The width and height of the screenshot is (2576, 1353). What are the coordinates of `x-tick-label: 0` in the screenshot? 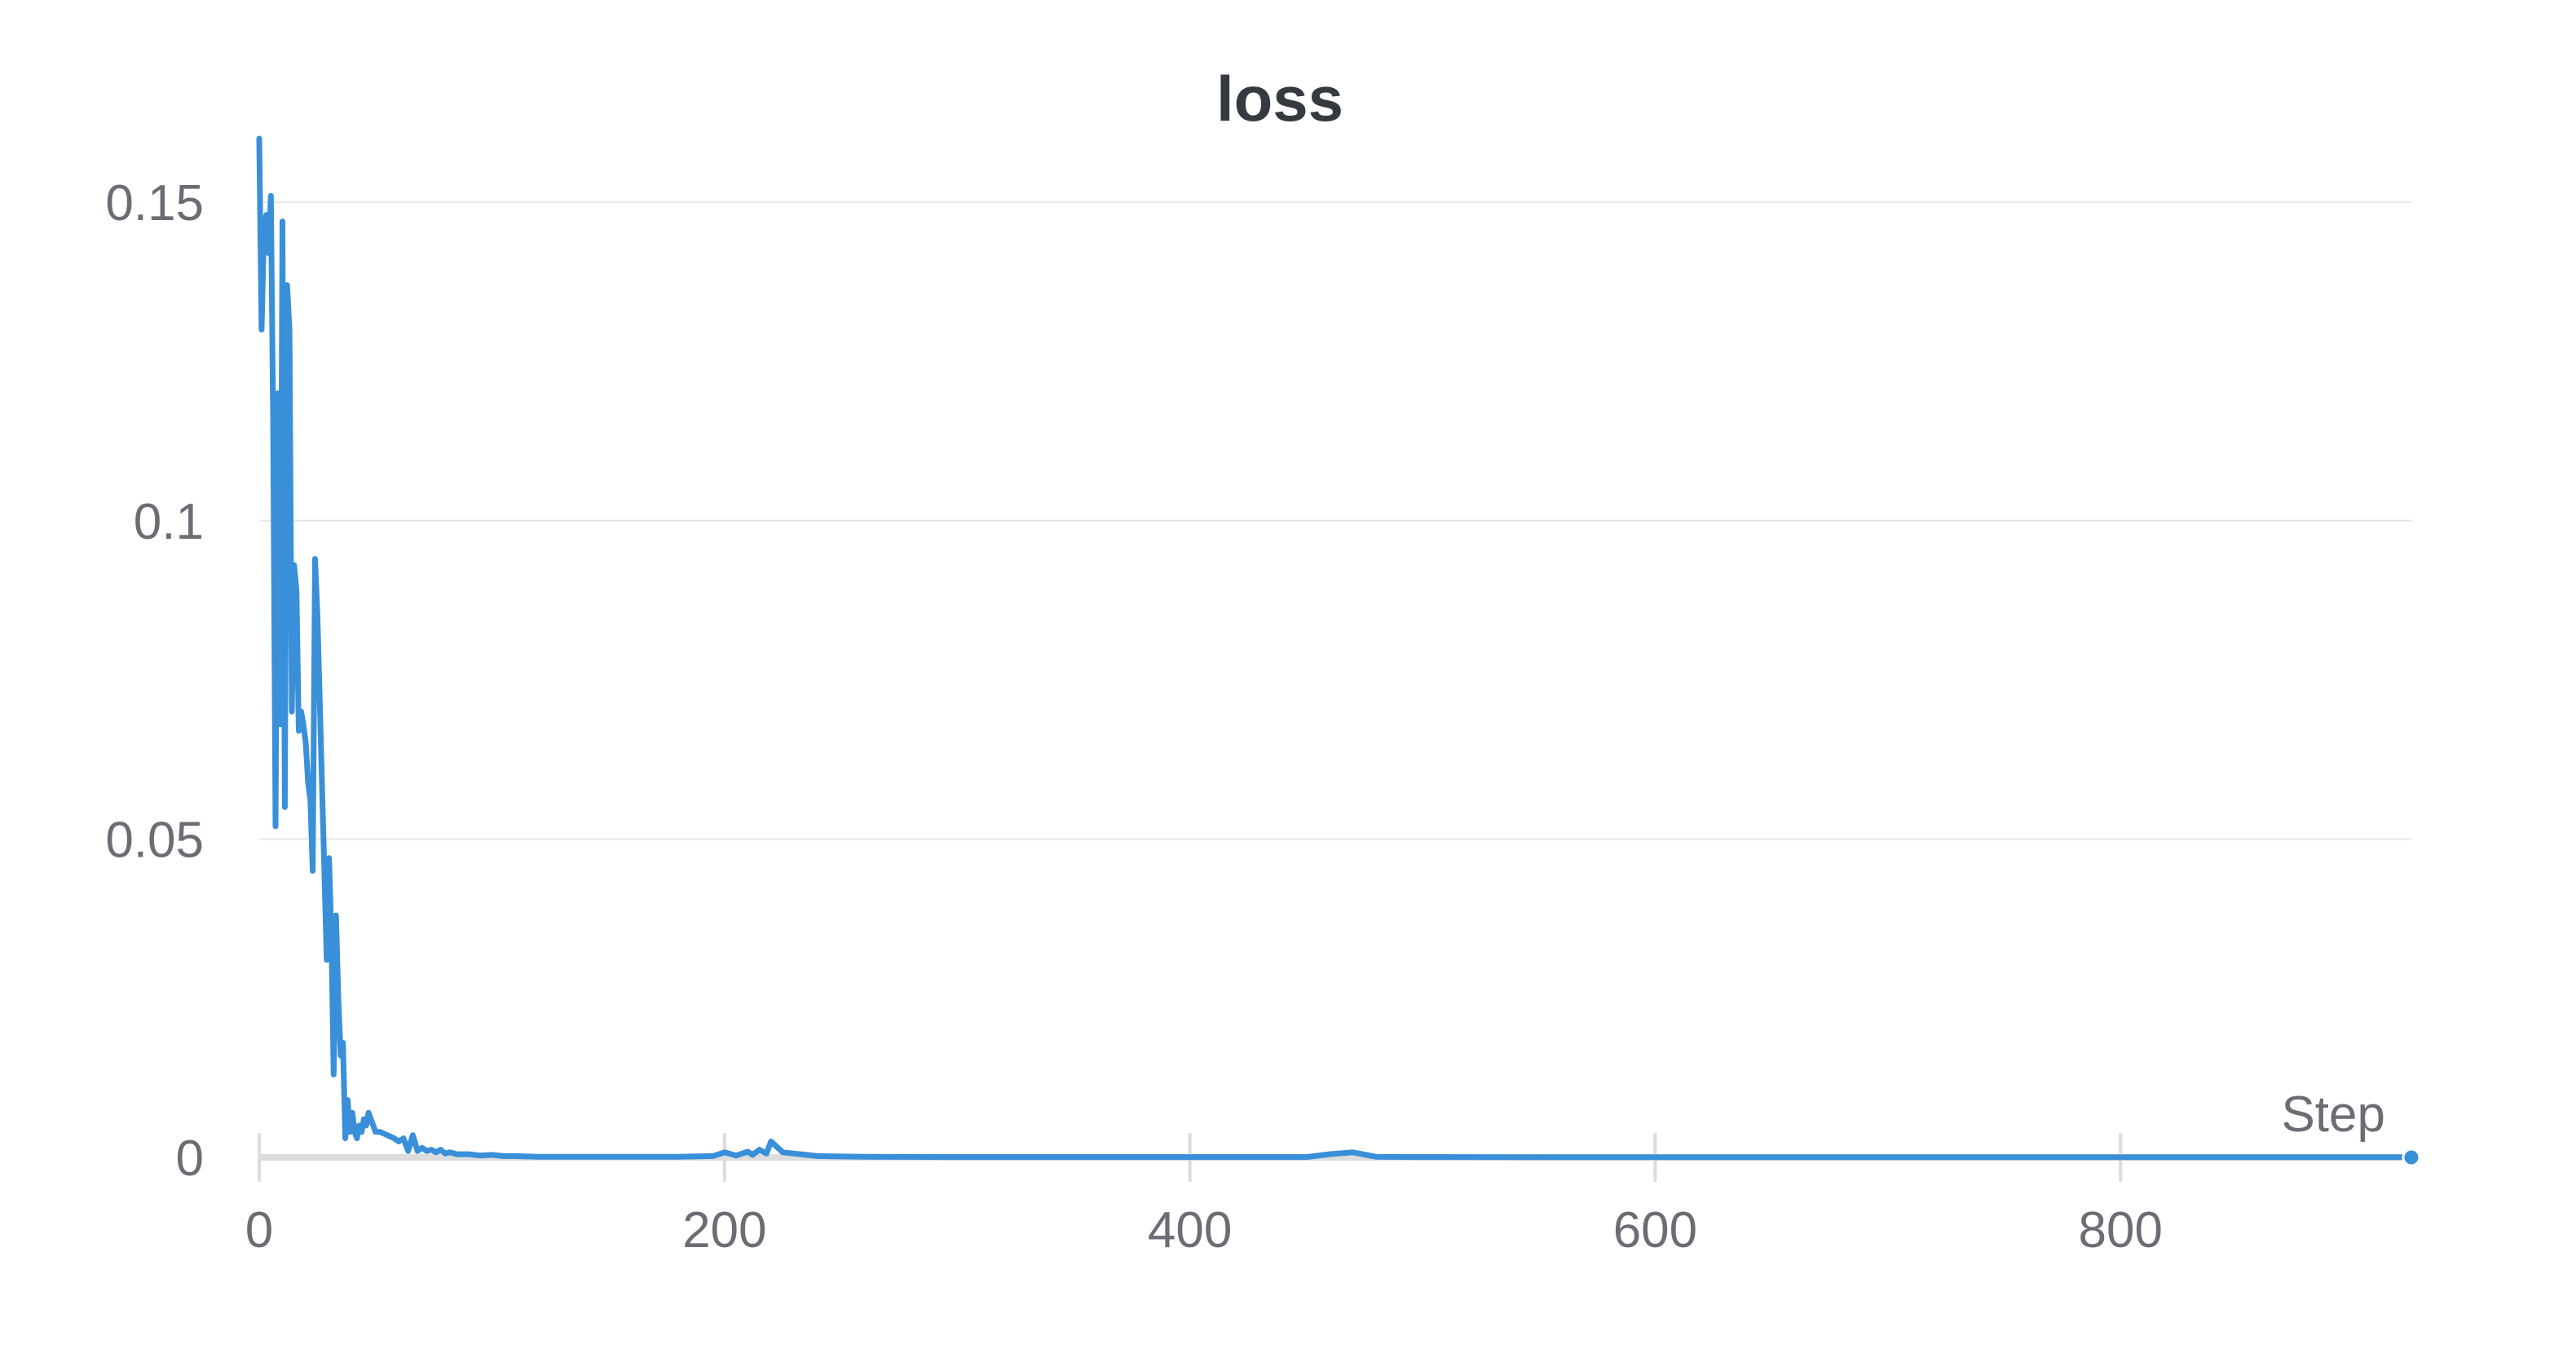 It's located at (259, 1230).